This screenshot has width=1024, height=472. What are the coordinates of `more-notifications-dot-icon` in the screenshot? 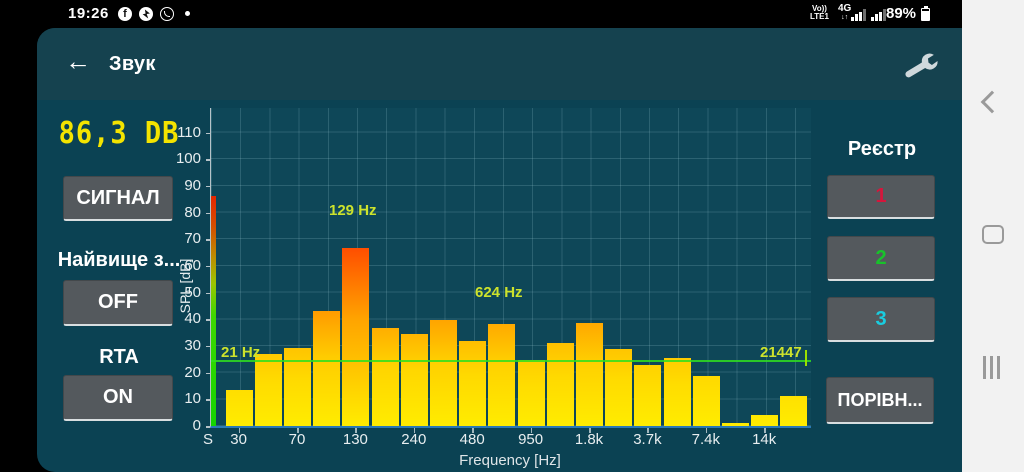 It's located at (187, 13).